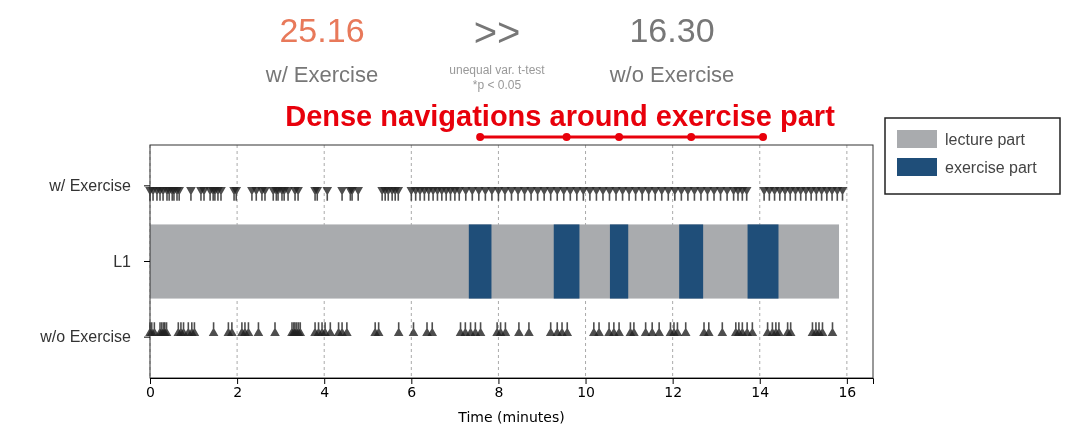 Image resolution: width=1067 pixels, height=428 pixels. Describe the element at coordinates (90, 185) in the screenshot. I see `y-tick-label: w/ Exercise` at that location.